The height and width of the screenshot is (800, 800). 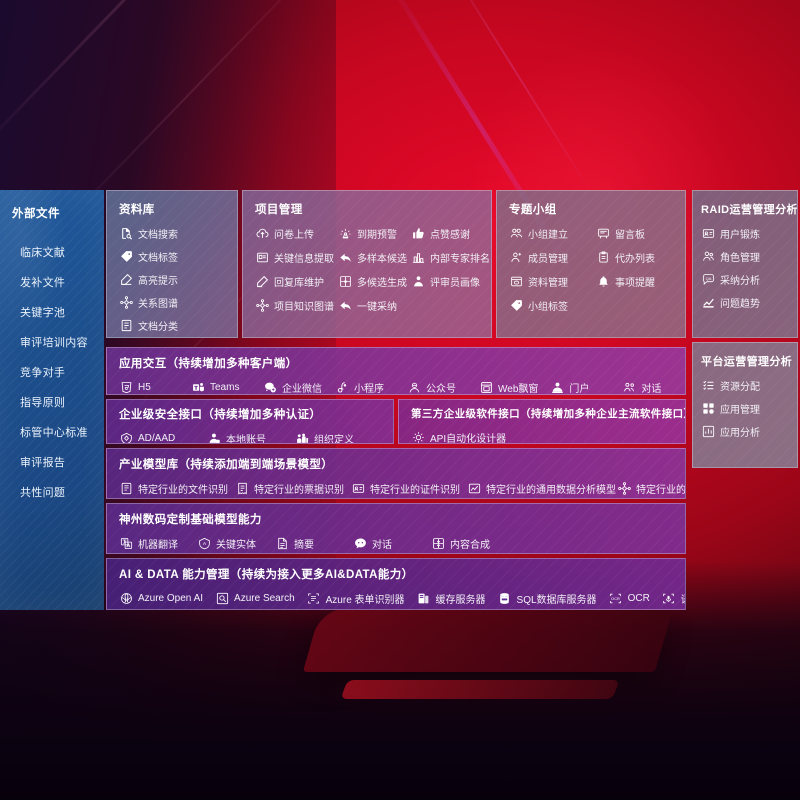 What do you see at coordinates (177, 488) in the screenshot?
I see `model-item-file-recognition: 特定行业的文件识别` at bounding box center [177, 488].